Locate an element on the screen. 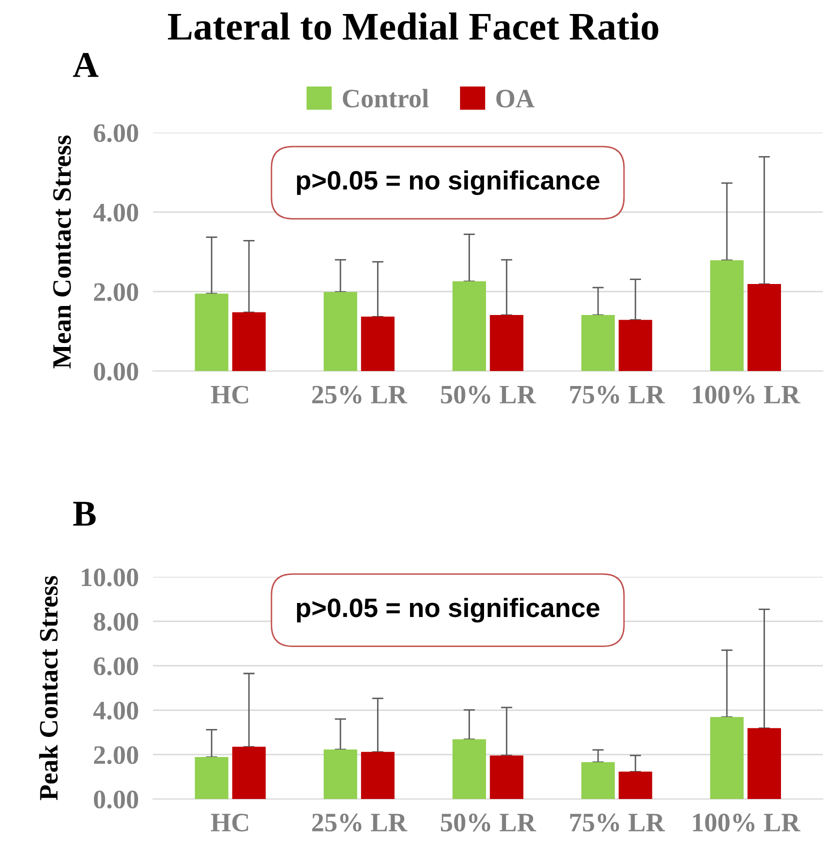  text: A is located at coordinates (85, 65).